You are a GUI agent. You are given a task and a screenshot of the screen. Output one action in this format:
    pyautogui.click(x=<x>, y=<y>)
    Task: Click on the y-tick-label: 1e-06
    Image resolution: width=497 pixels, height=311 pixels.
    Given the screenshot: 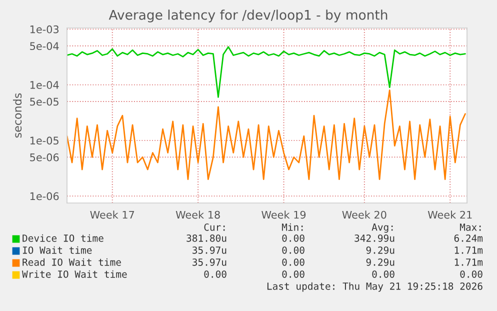 What is the action you would take?
    pyautogui.click(x=44, y=196)
    